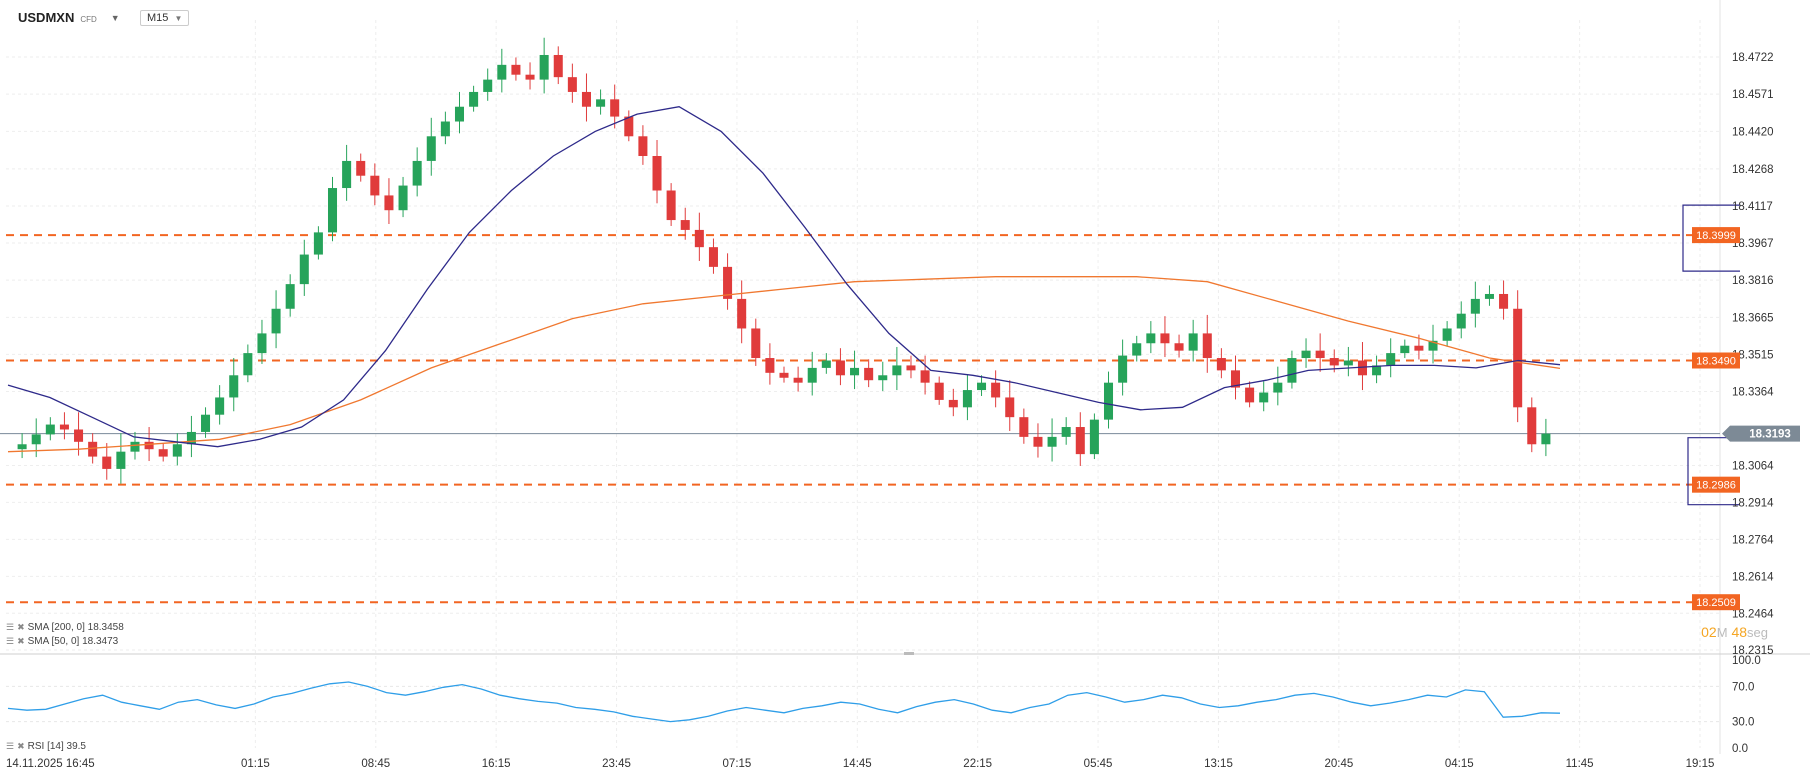 The width and height of the screenshot is (1810, 779). I want to click on sma200-legend: ☰ ✖ SMA [200, 0] 18.3458, so click(65, 627).